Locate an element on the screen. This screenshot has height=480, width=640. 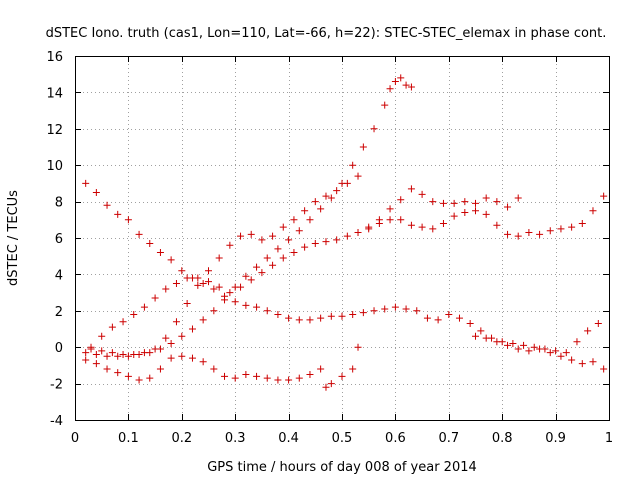
y-tick-label: -4 is located at coordinates (56, 421).